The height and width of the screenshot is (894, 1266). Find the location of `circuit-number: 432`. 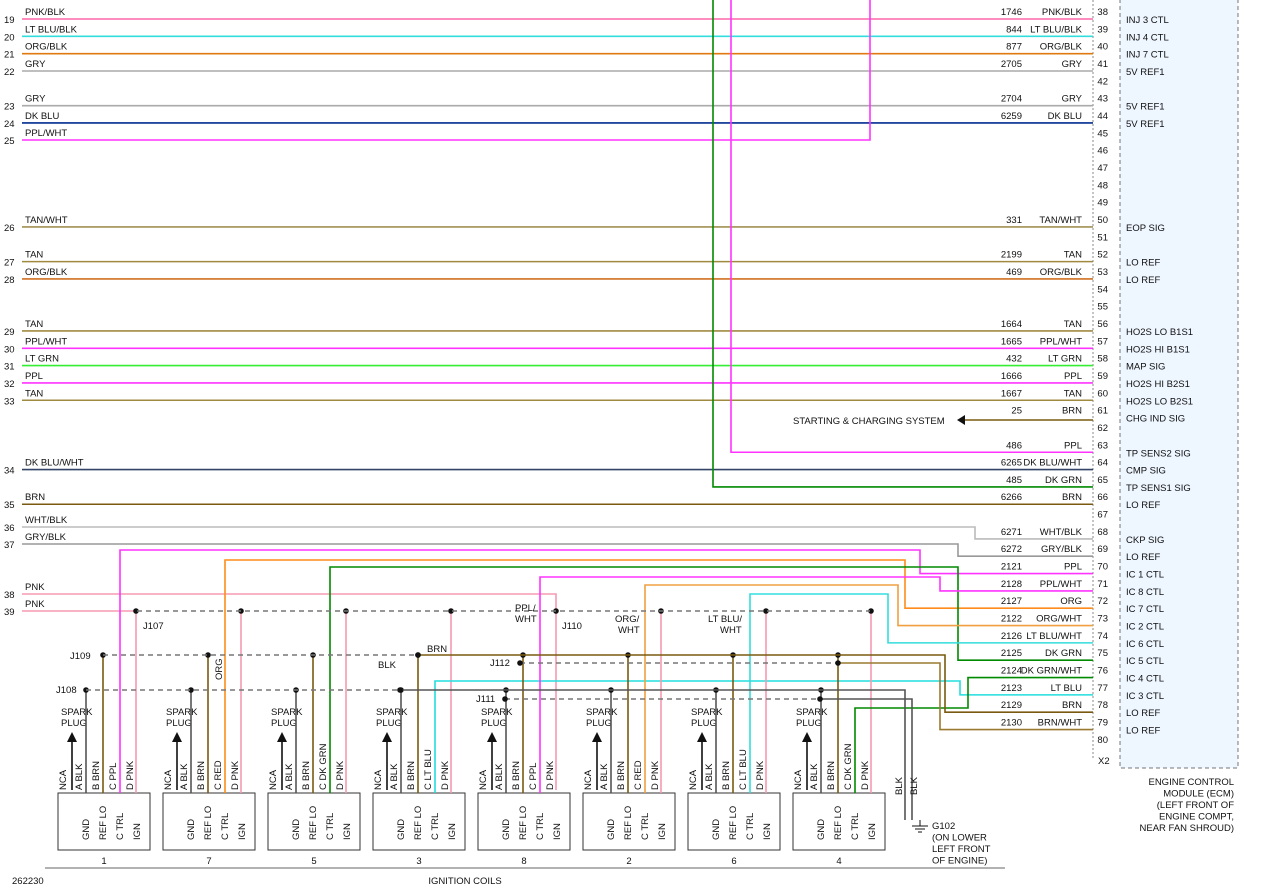

circuit-number: 432 is located at coordinates (1014, 359).